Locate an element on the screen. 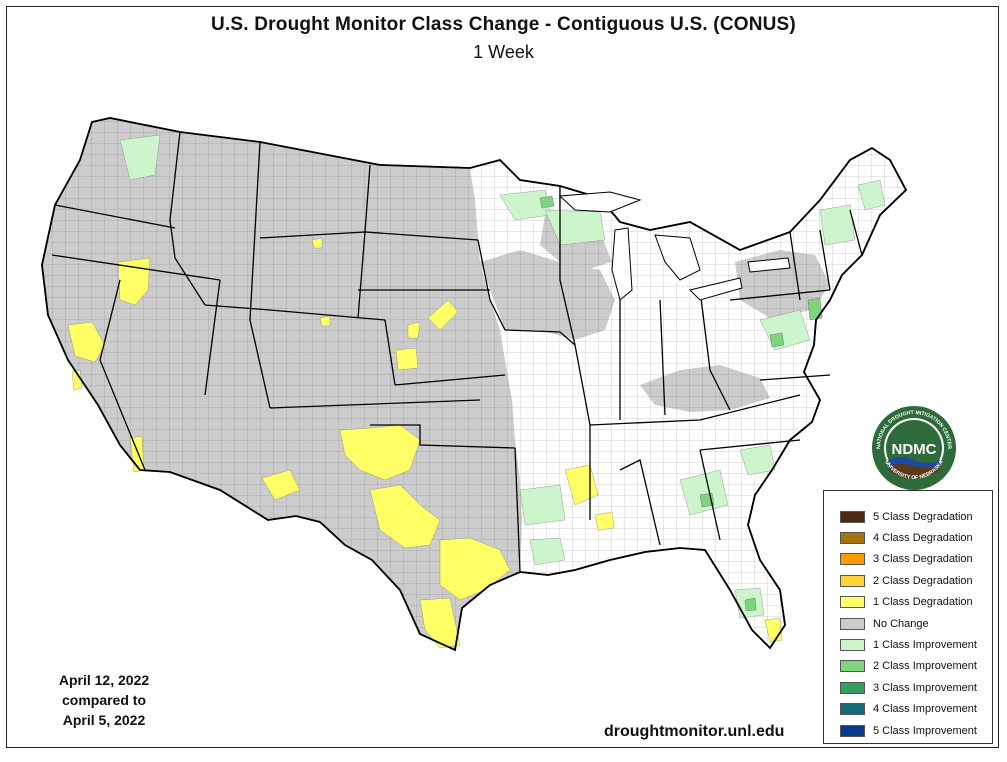 This screenshot has height=762, width=1007. texas-south-degradation is located at coordinates (440, 623).